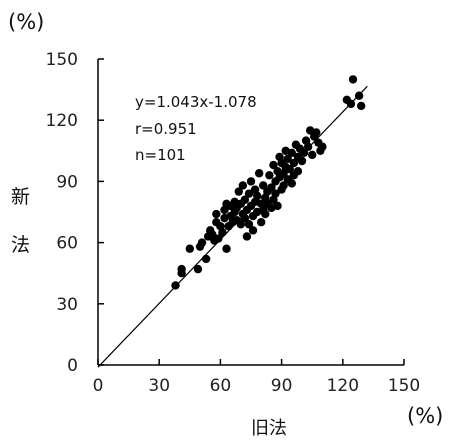  Describe the element at coordinates (62, 60) in the screenshot. I see `y-tick-label: 150` at that location.